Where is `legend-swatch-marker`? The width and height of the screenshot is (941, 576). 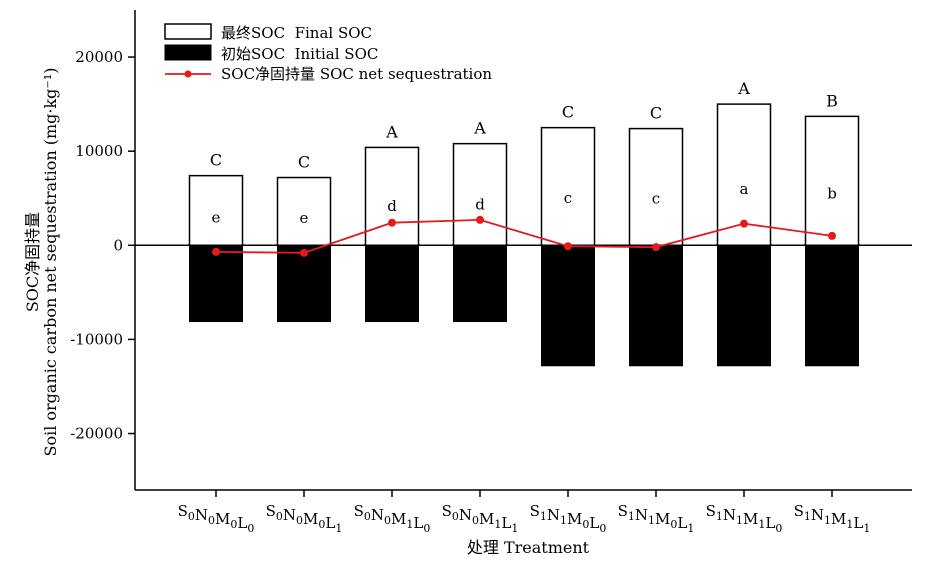 legend-swatch-marker is located at coordinates (188, 74).